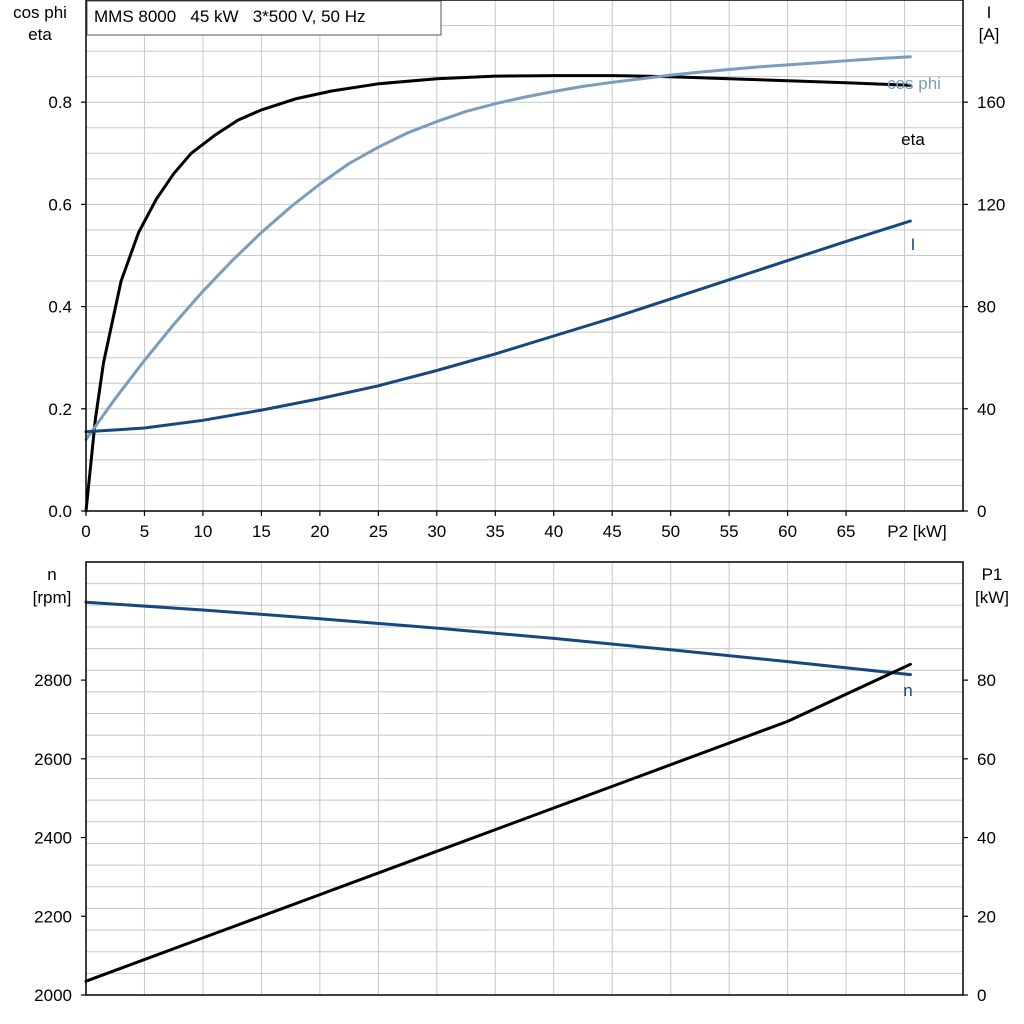 Image resolution: width=1024 pixels, height=1024 pixels. What do you see at coordinates (986, 838) in the screenshot?
I see `bottom-right-tick-label: 40` at bounding box center [986, 838].